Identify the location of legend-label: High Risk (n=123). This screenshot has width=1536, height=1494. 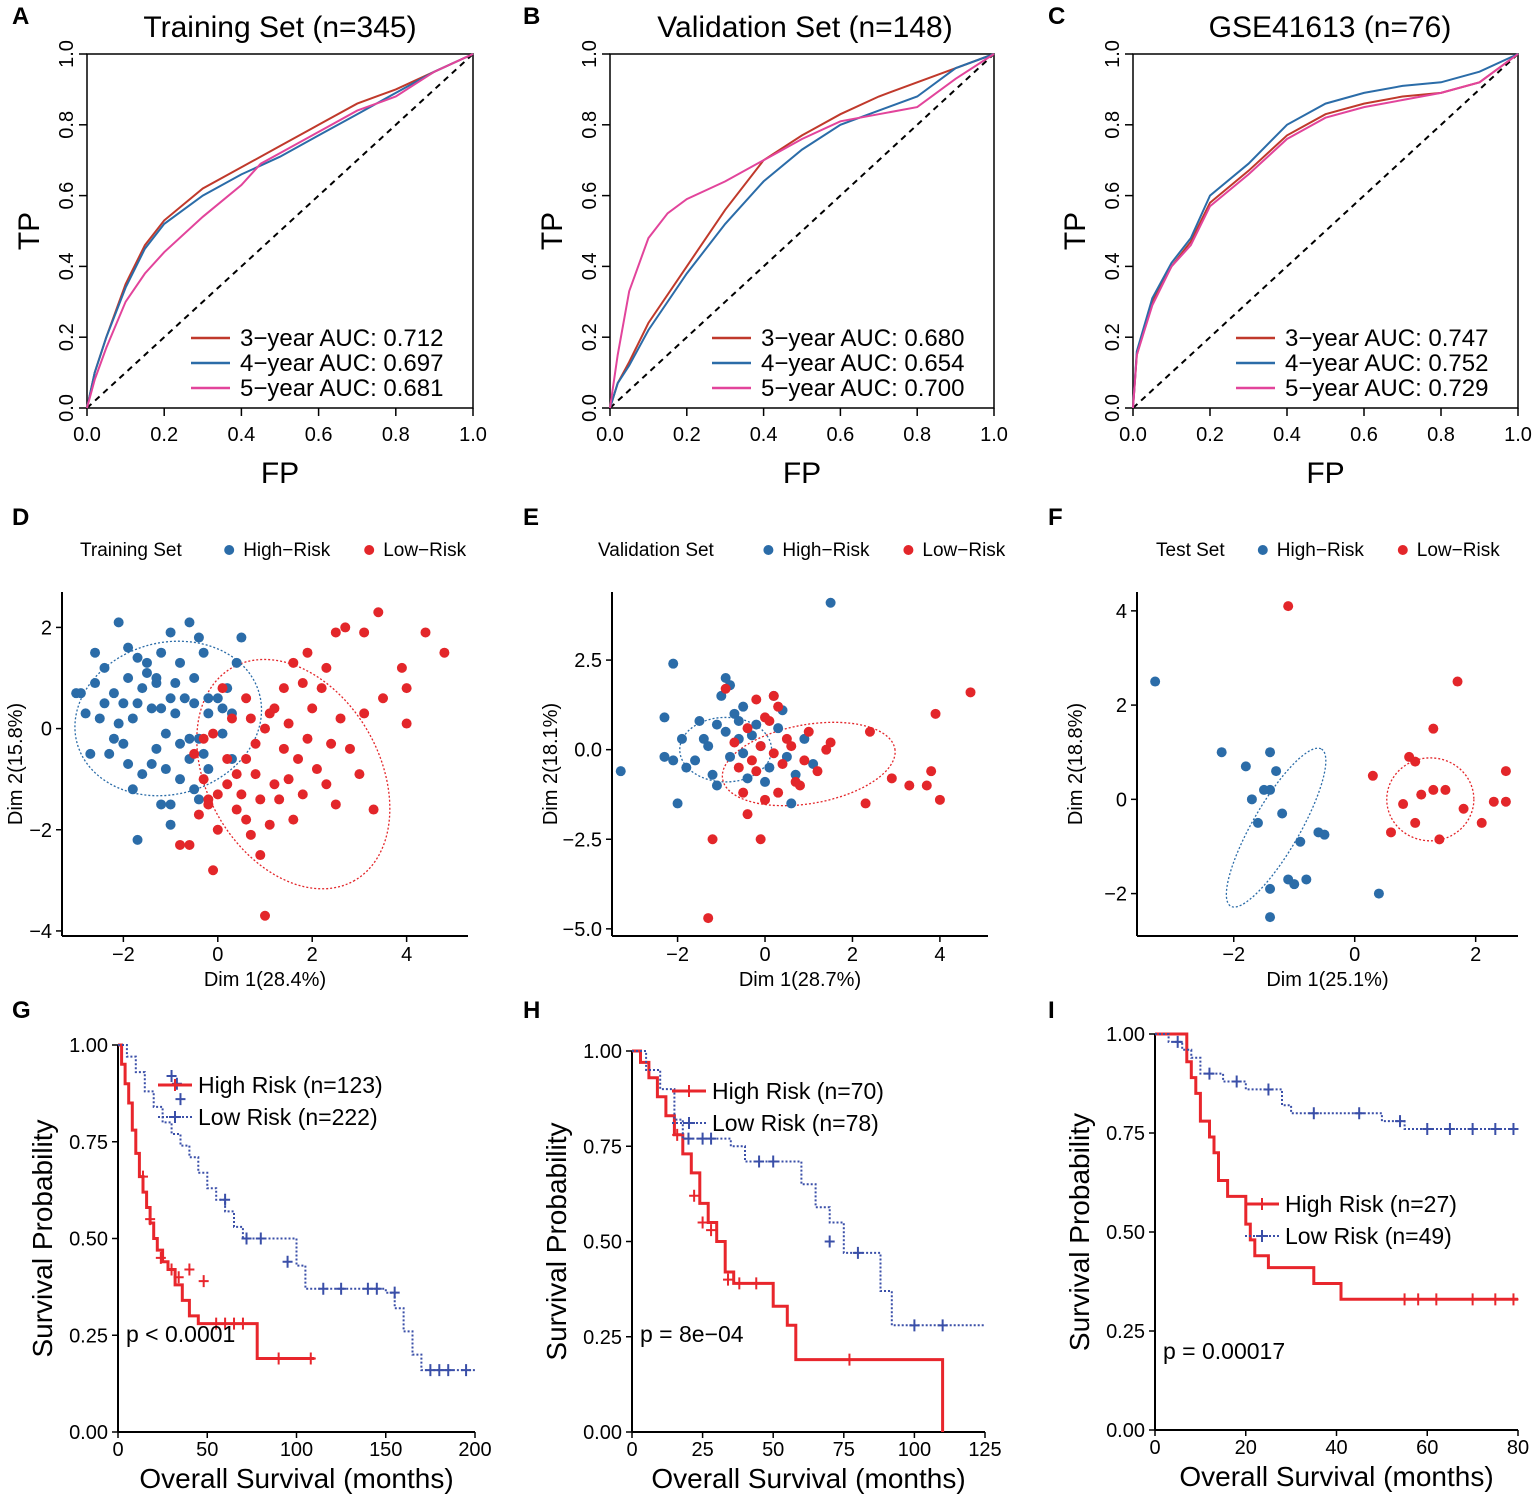
(290, 1085).